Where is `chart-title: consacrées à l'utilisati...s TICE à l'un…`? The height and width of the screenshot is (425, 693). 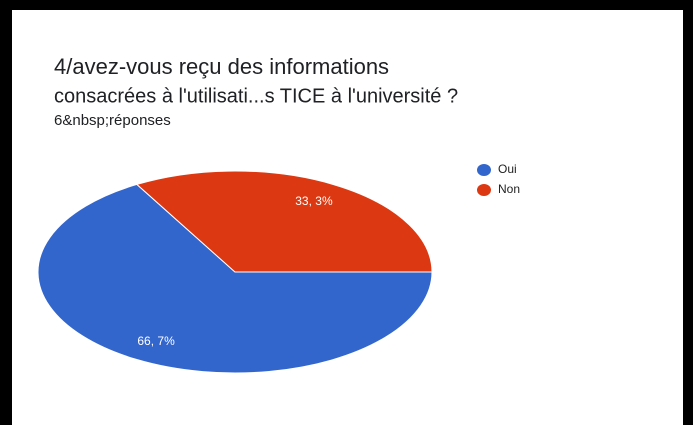 chart-title: consacrées à l'utilisati...s TICE à l'un… is located at coordinates (256, 96).